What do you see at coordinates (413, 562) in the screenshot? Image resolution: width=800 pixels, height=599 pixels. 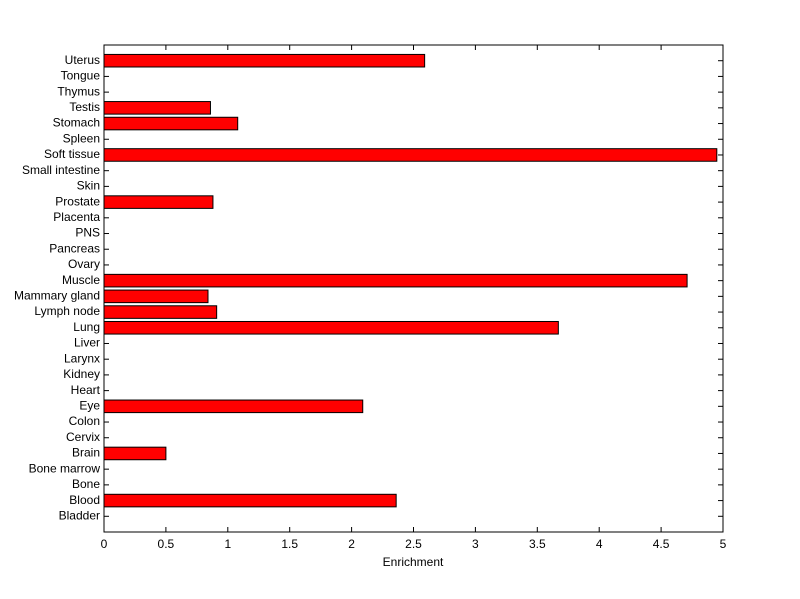 I see `x-axis-label: Enrichment` at bounding box center [413, 562].